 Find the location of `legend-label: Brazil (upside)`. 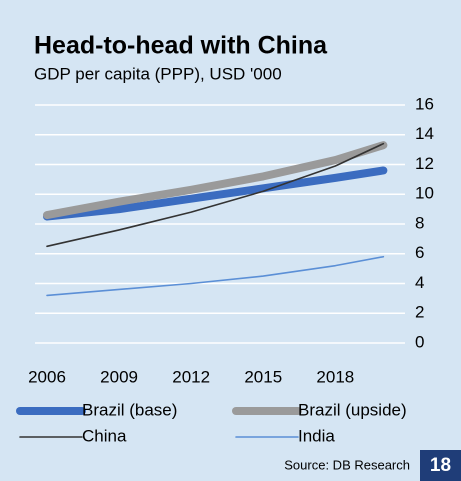

legend-label: Brazil (upside) is located at coordinates (352, 409).